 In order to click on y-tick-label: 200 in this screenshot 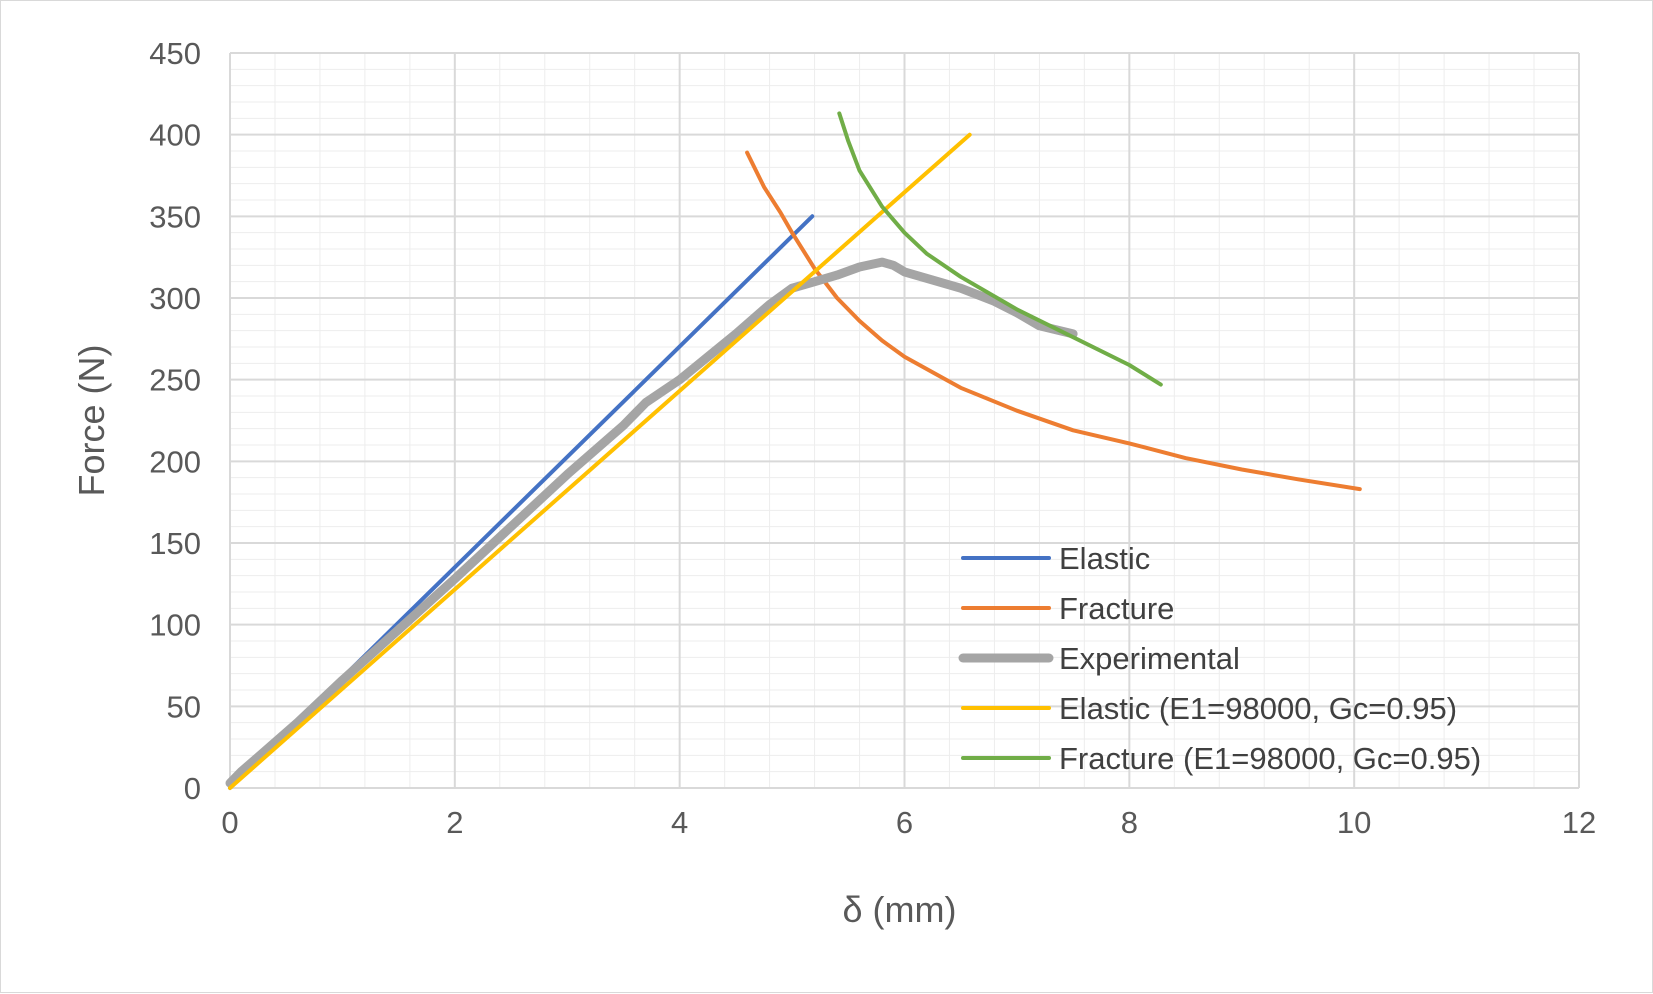, I will do `click(175, 461)`.